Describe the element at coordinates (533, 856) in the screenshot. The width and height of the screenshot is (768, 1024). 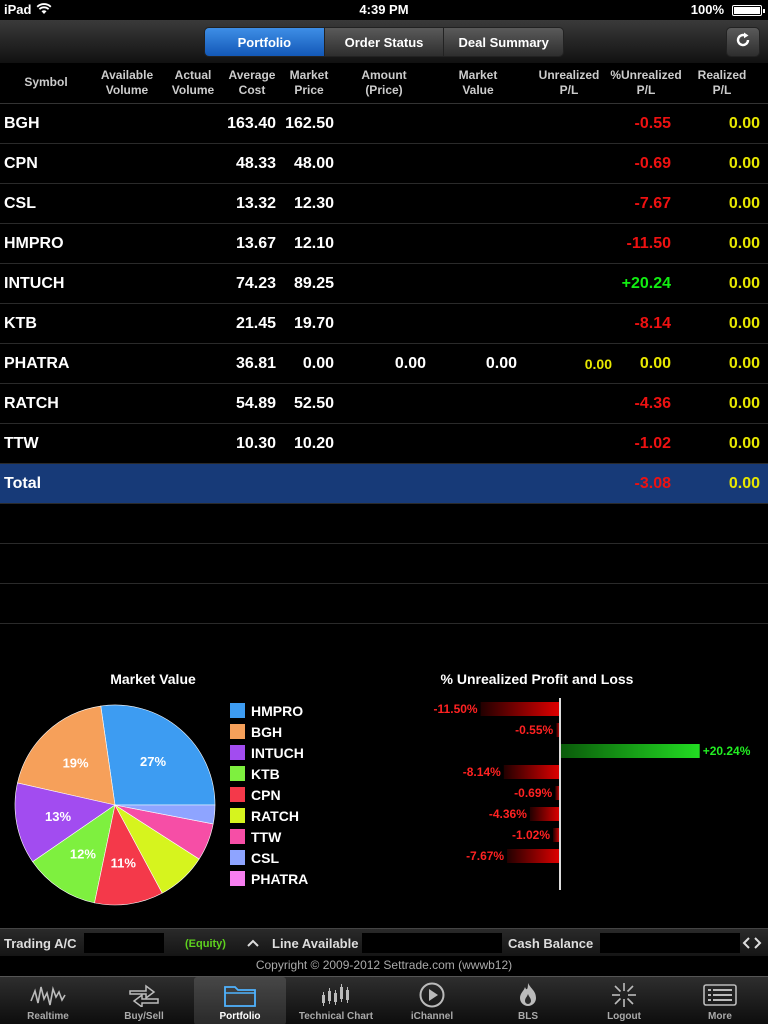
I see `bar-csl` at that location.